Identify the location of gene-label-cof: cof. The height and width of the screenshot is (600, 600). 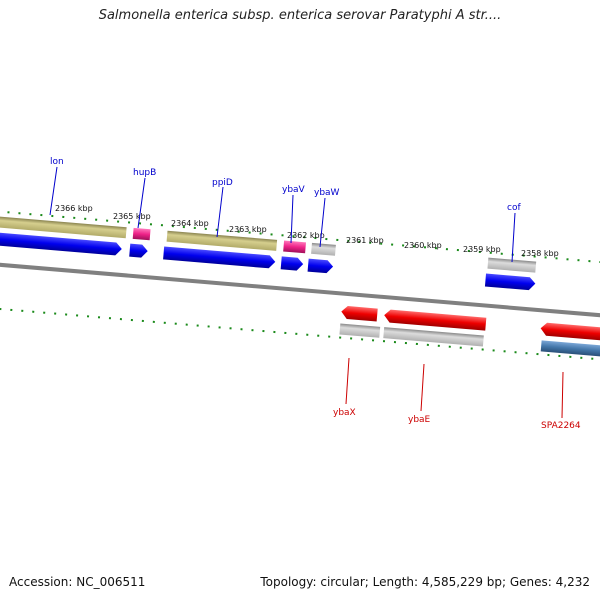
(514, 208).